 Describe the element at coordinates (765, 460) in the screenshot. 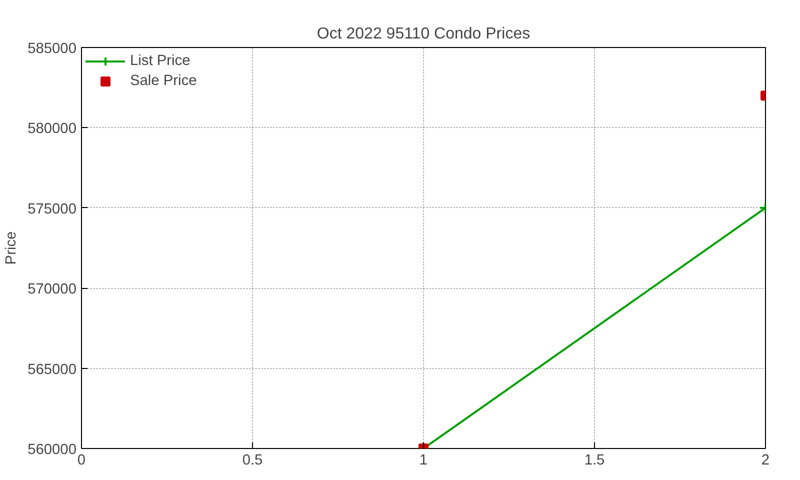

I see `x-tick-label: 2` at that location.